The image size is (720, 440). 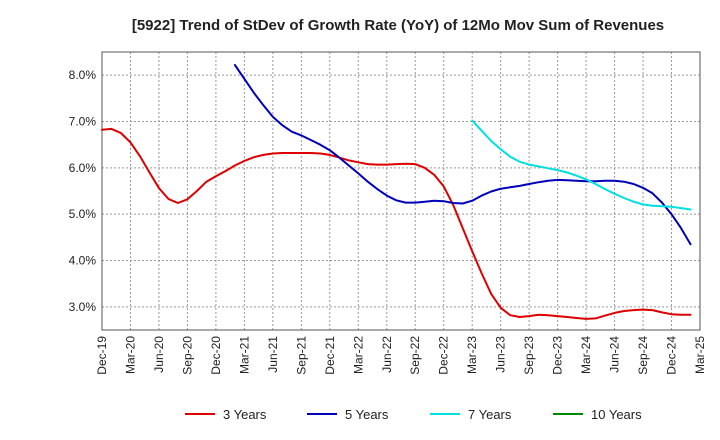 What do you see at coordinates (358, 355) in the screenshot?
I see `x-tick-label: Mar-22` at bounding box center [358, 355].